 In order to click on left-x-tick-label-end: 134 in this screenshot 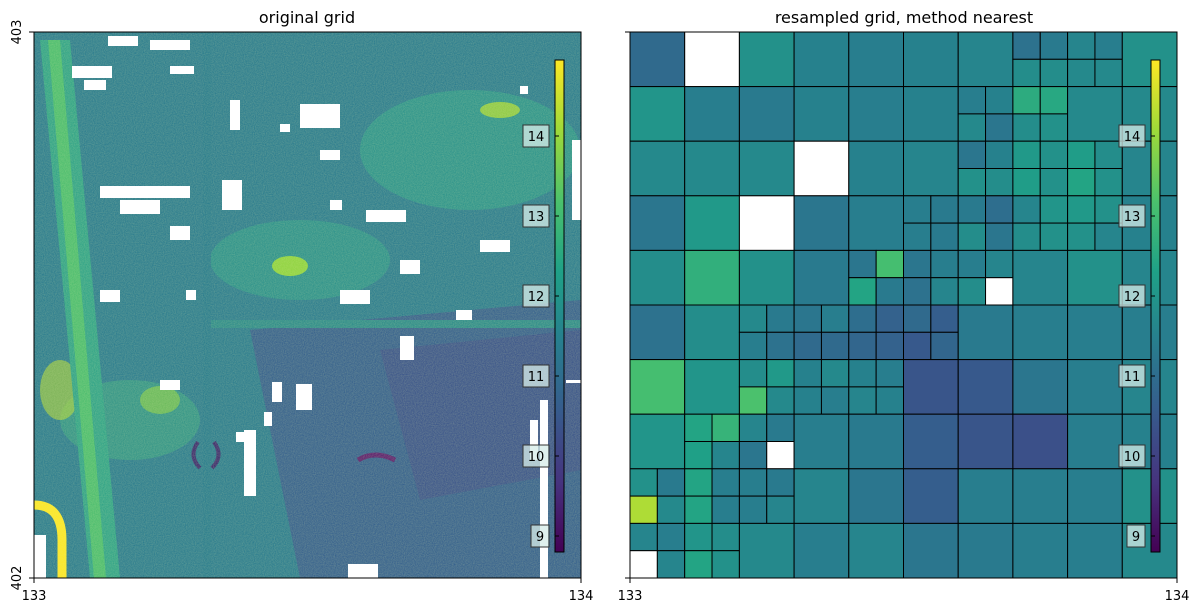, I will do `click(581, 596)`.